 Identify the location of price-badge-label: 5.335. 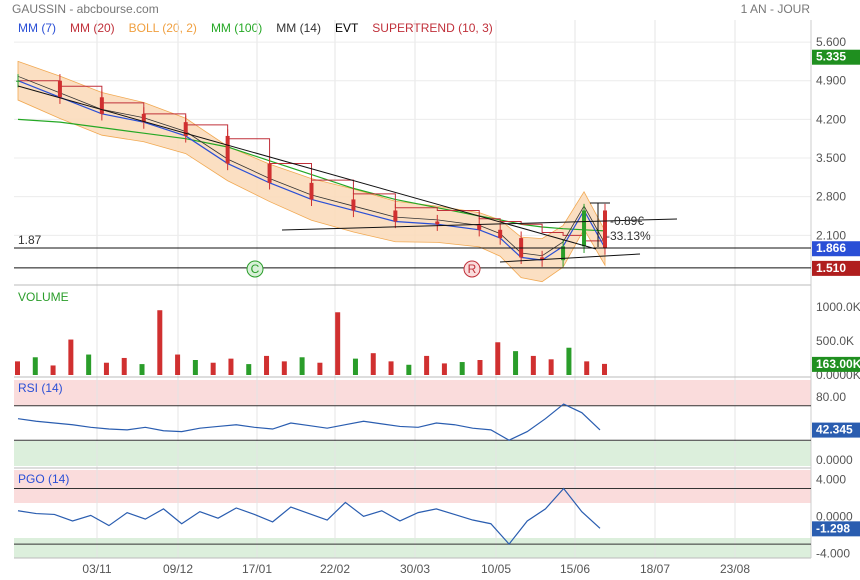
(831, 57).